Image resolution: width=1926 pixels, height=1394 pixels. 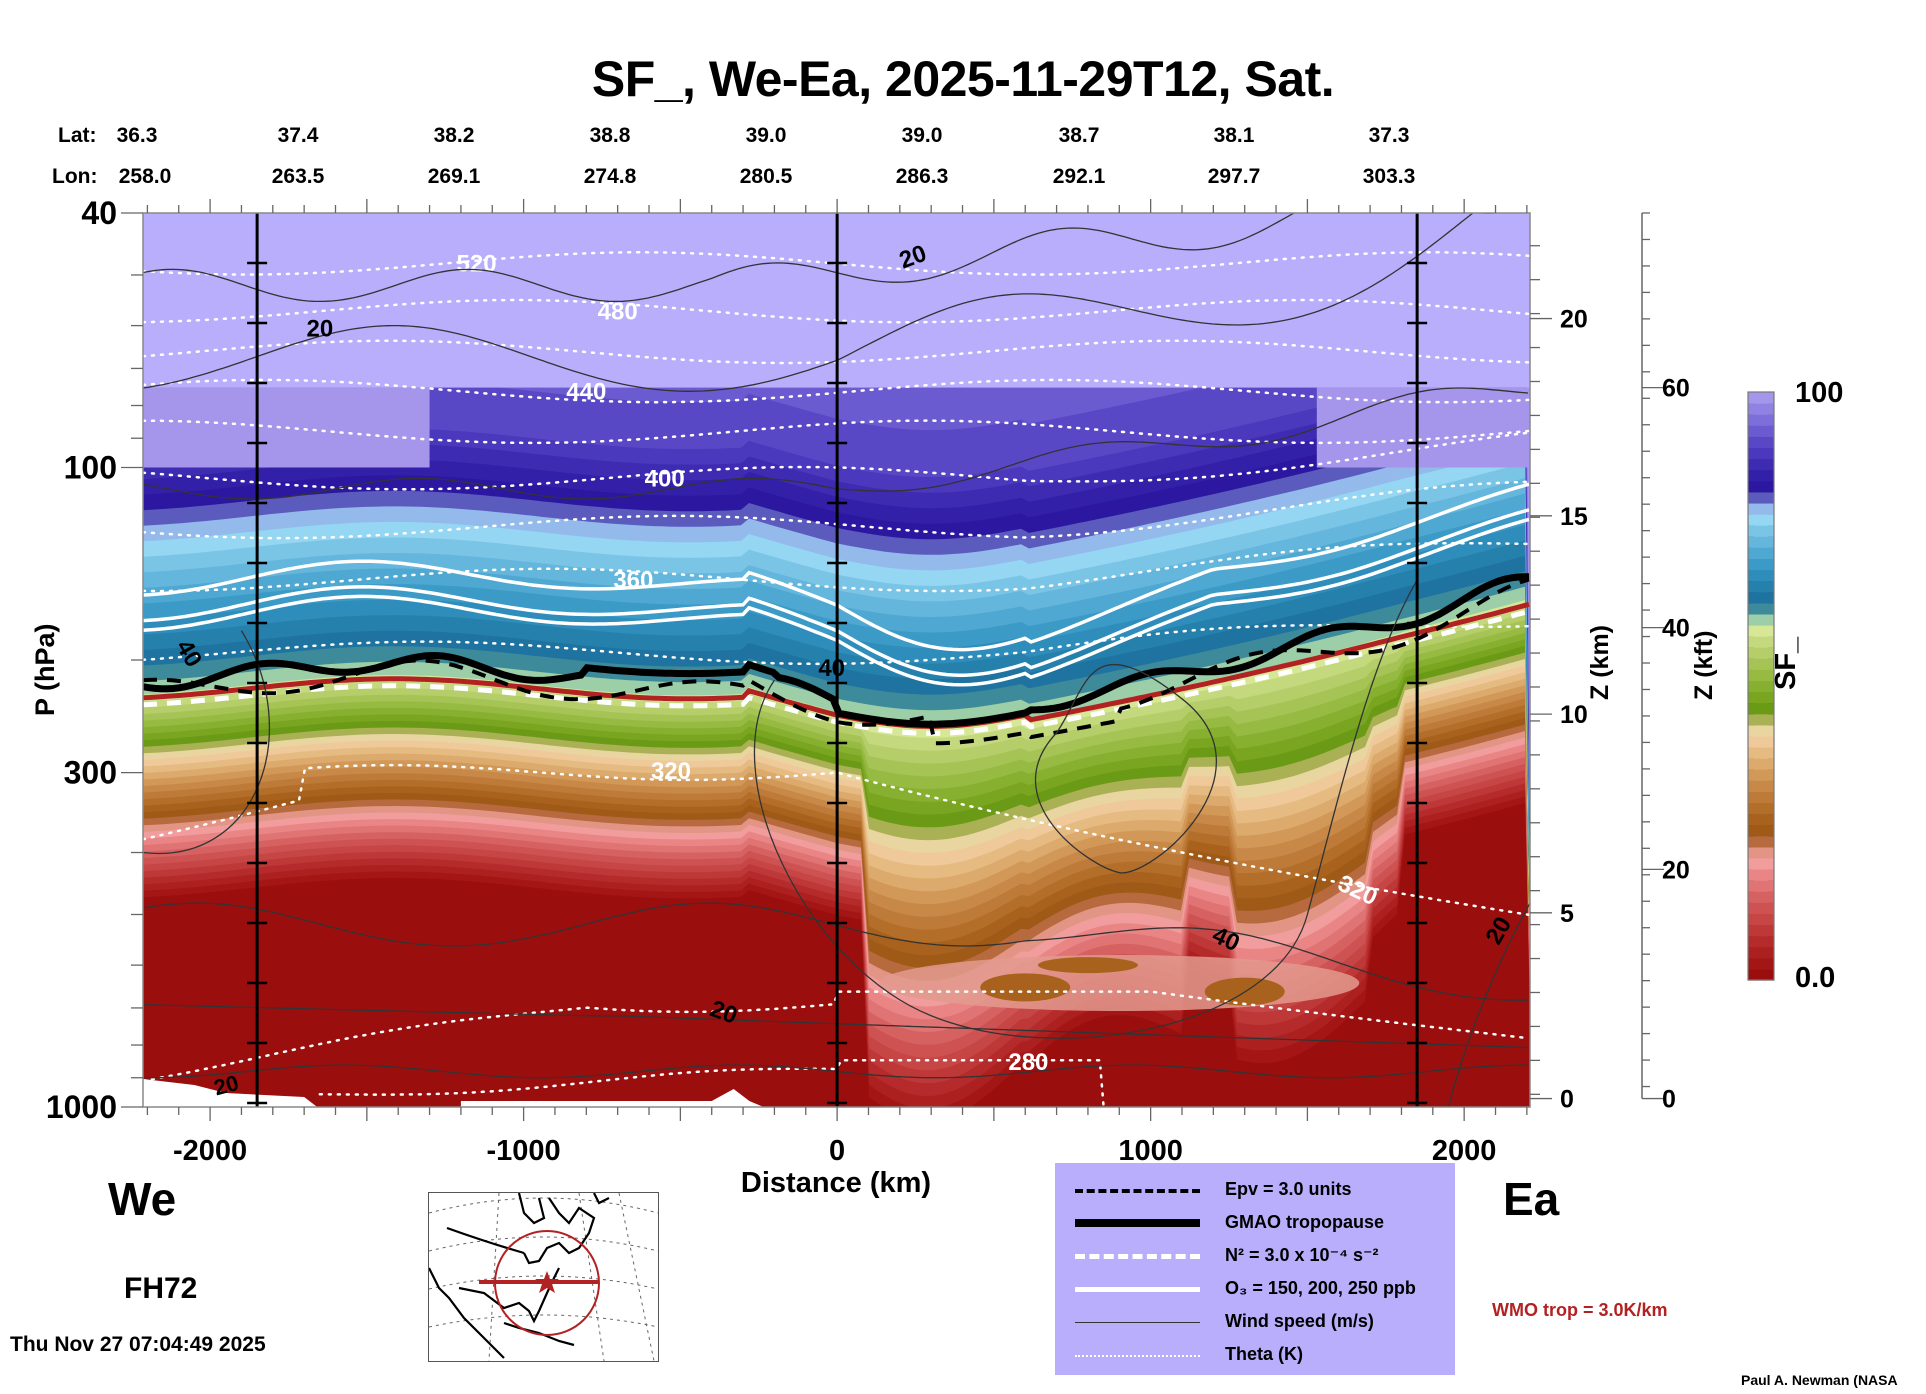 I want to click on legend-label: GMAO tropopause, so click(x=1305, y=1222).